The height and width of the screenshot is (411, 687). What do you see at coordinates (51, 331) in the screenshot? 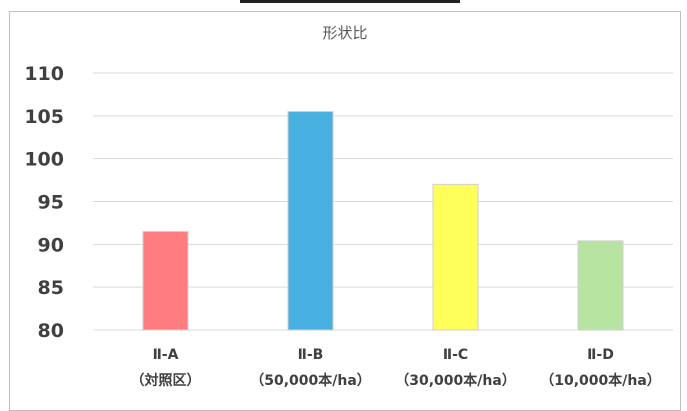
I see `y-tick-label: 80` at bounding box center [51, 331].